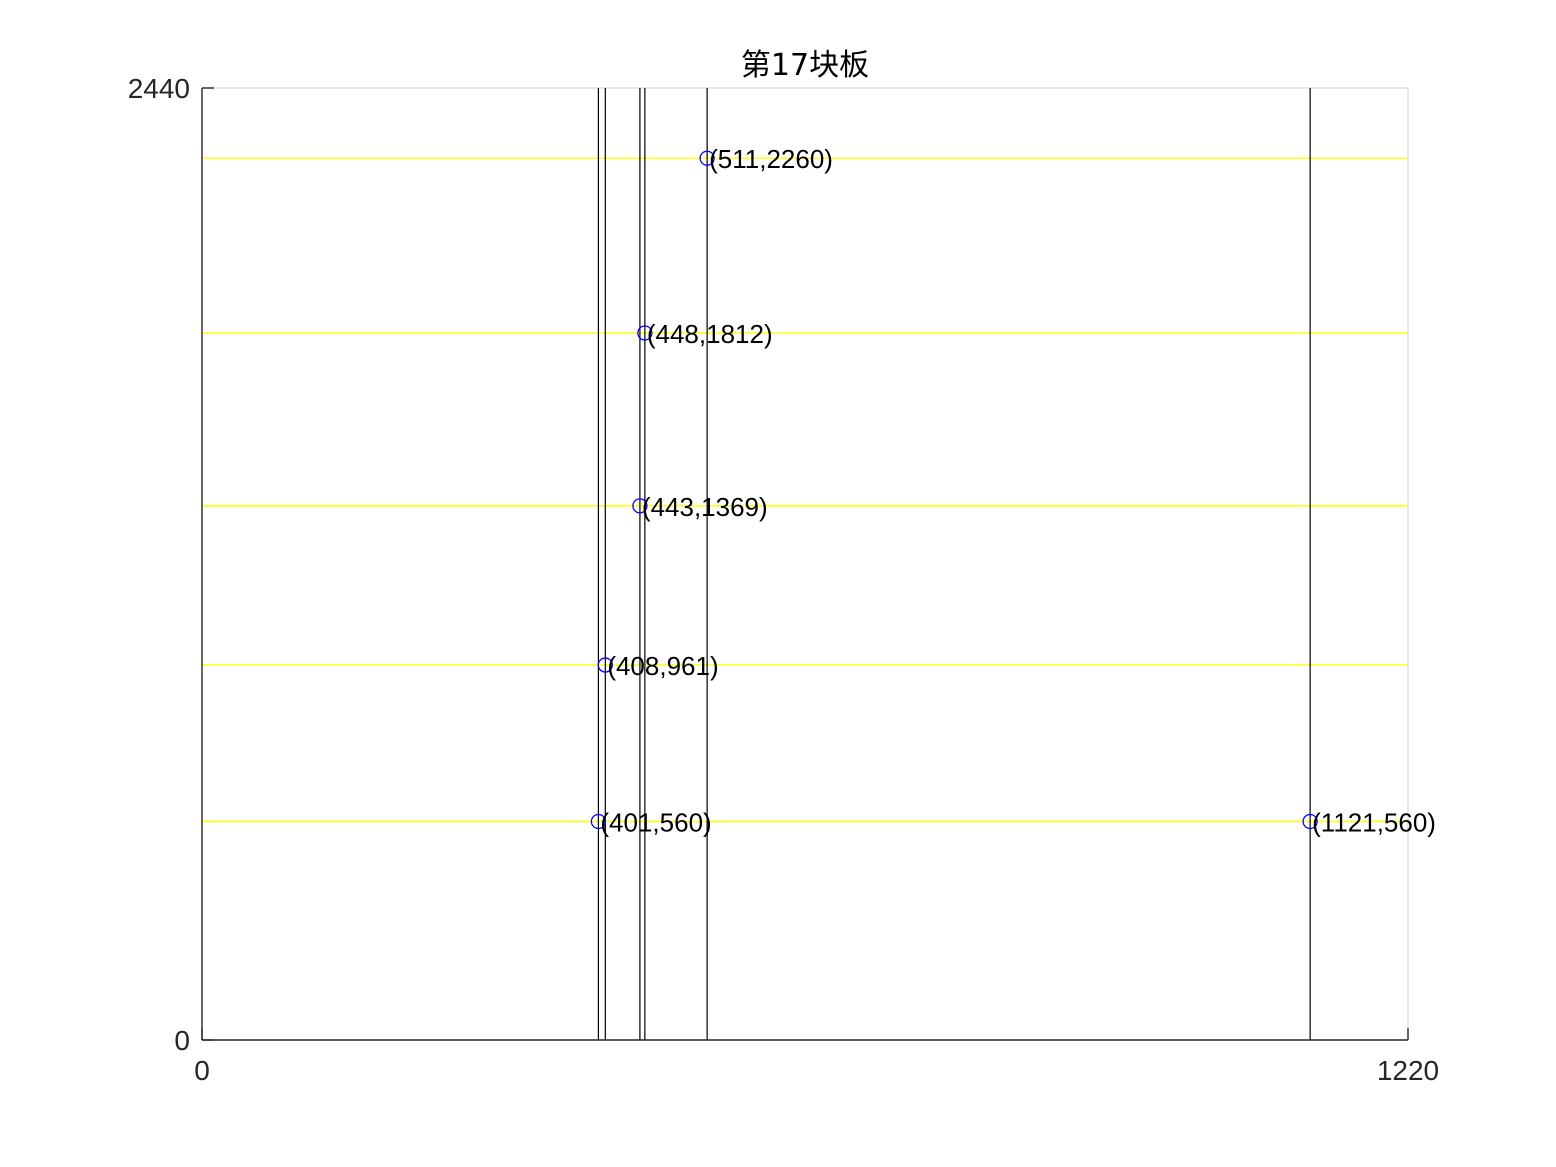  I want to click on data-point-label: (448,1812), so click(710, 334).